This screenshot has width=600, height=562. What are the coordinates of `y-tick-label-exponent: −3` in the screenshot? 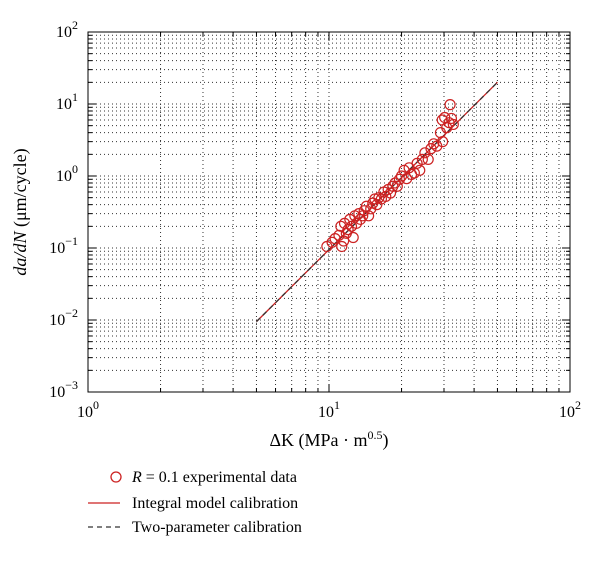 It's located at (71, 385).